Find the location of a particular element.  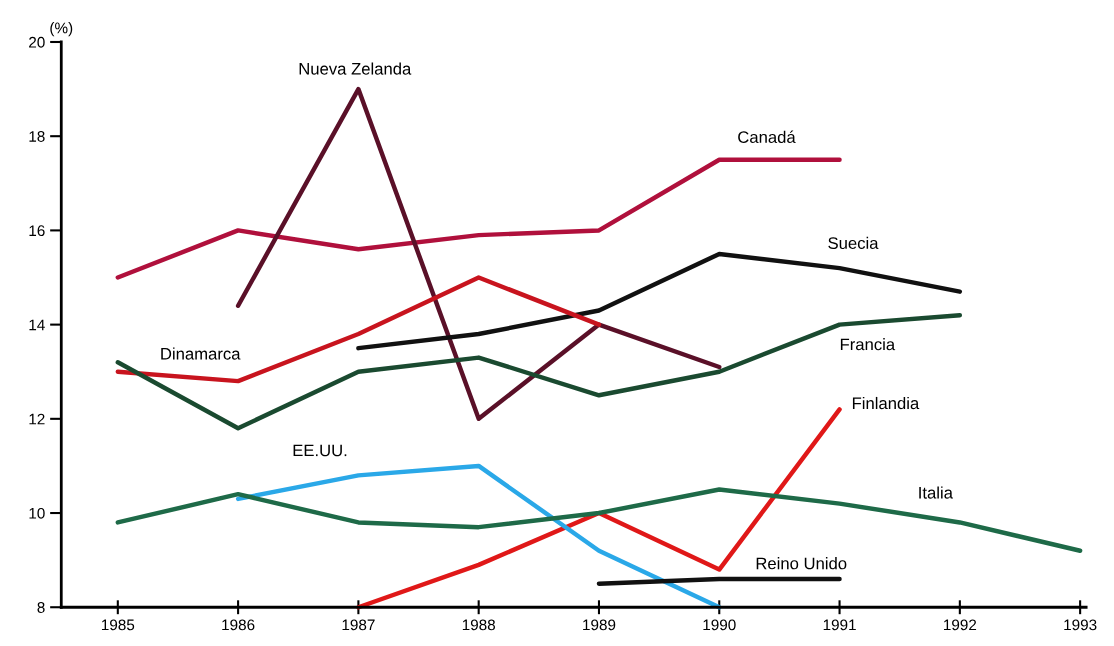

x-tick-label: 1988 is located at coordinates (479, 625).